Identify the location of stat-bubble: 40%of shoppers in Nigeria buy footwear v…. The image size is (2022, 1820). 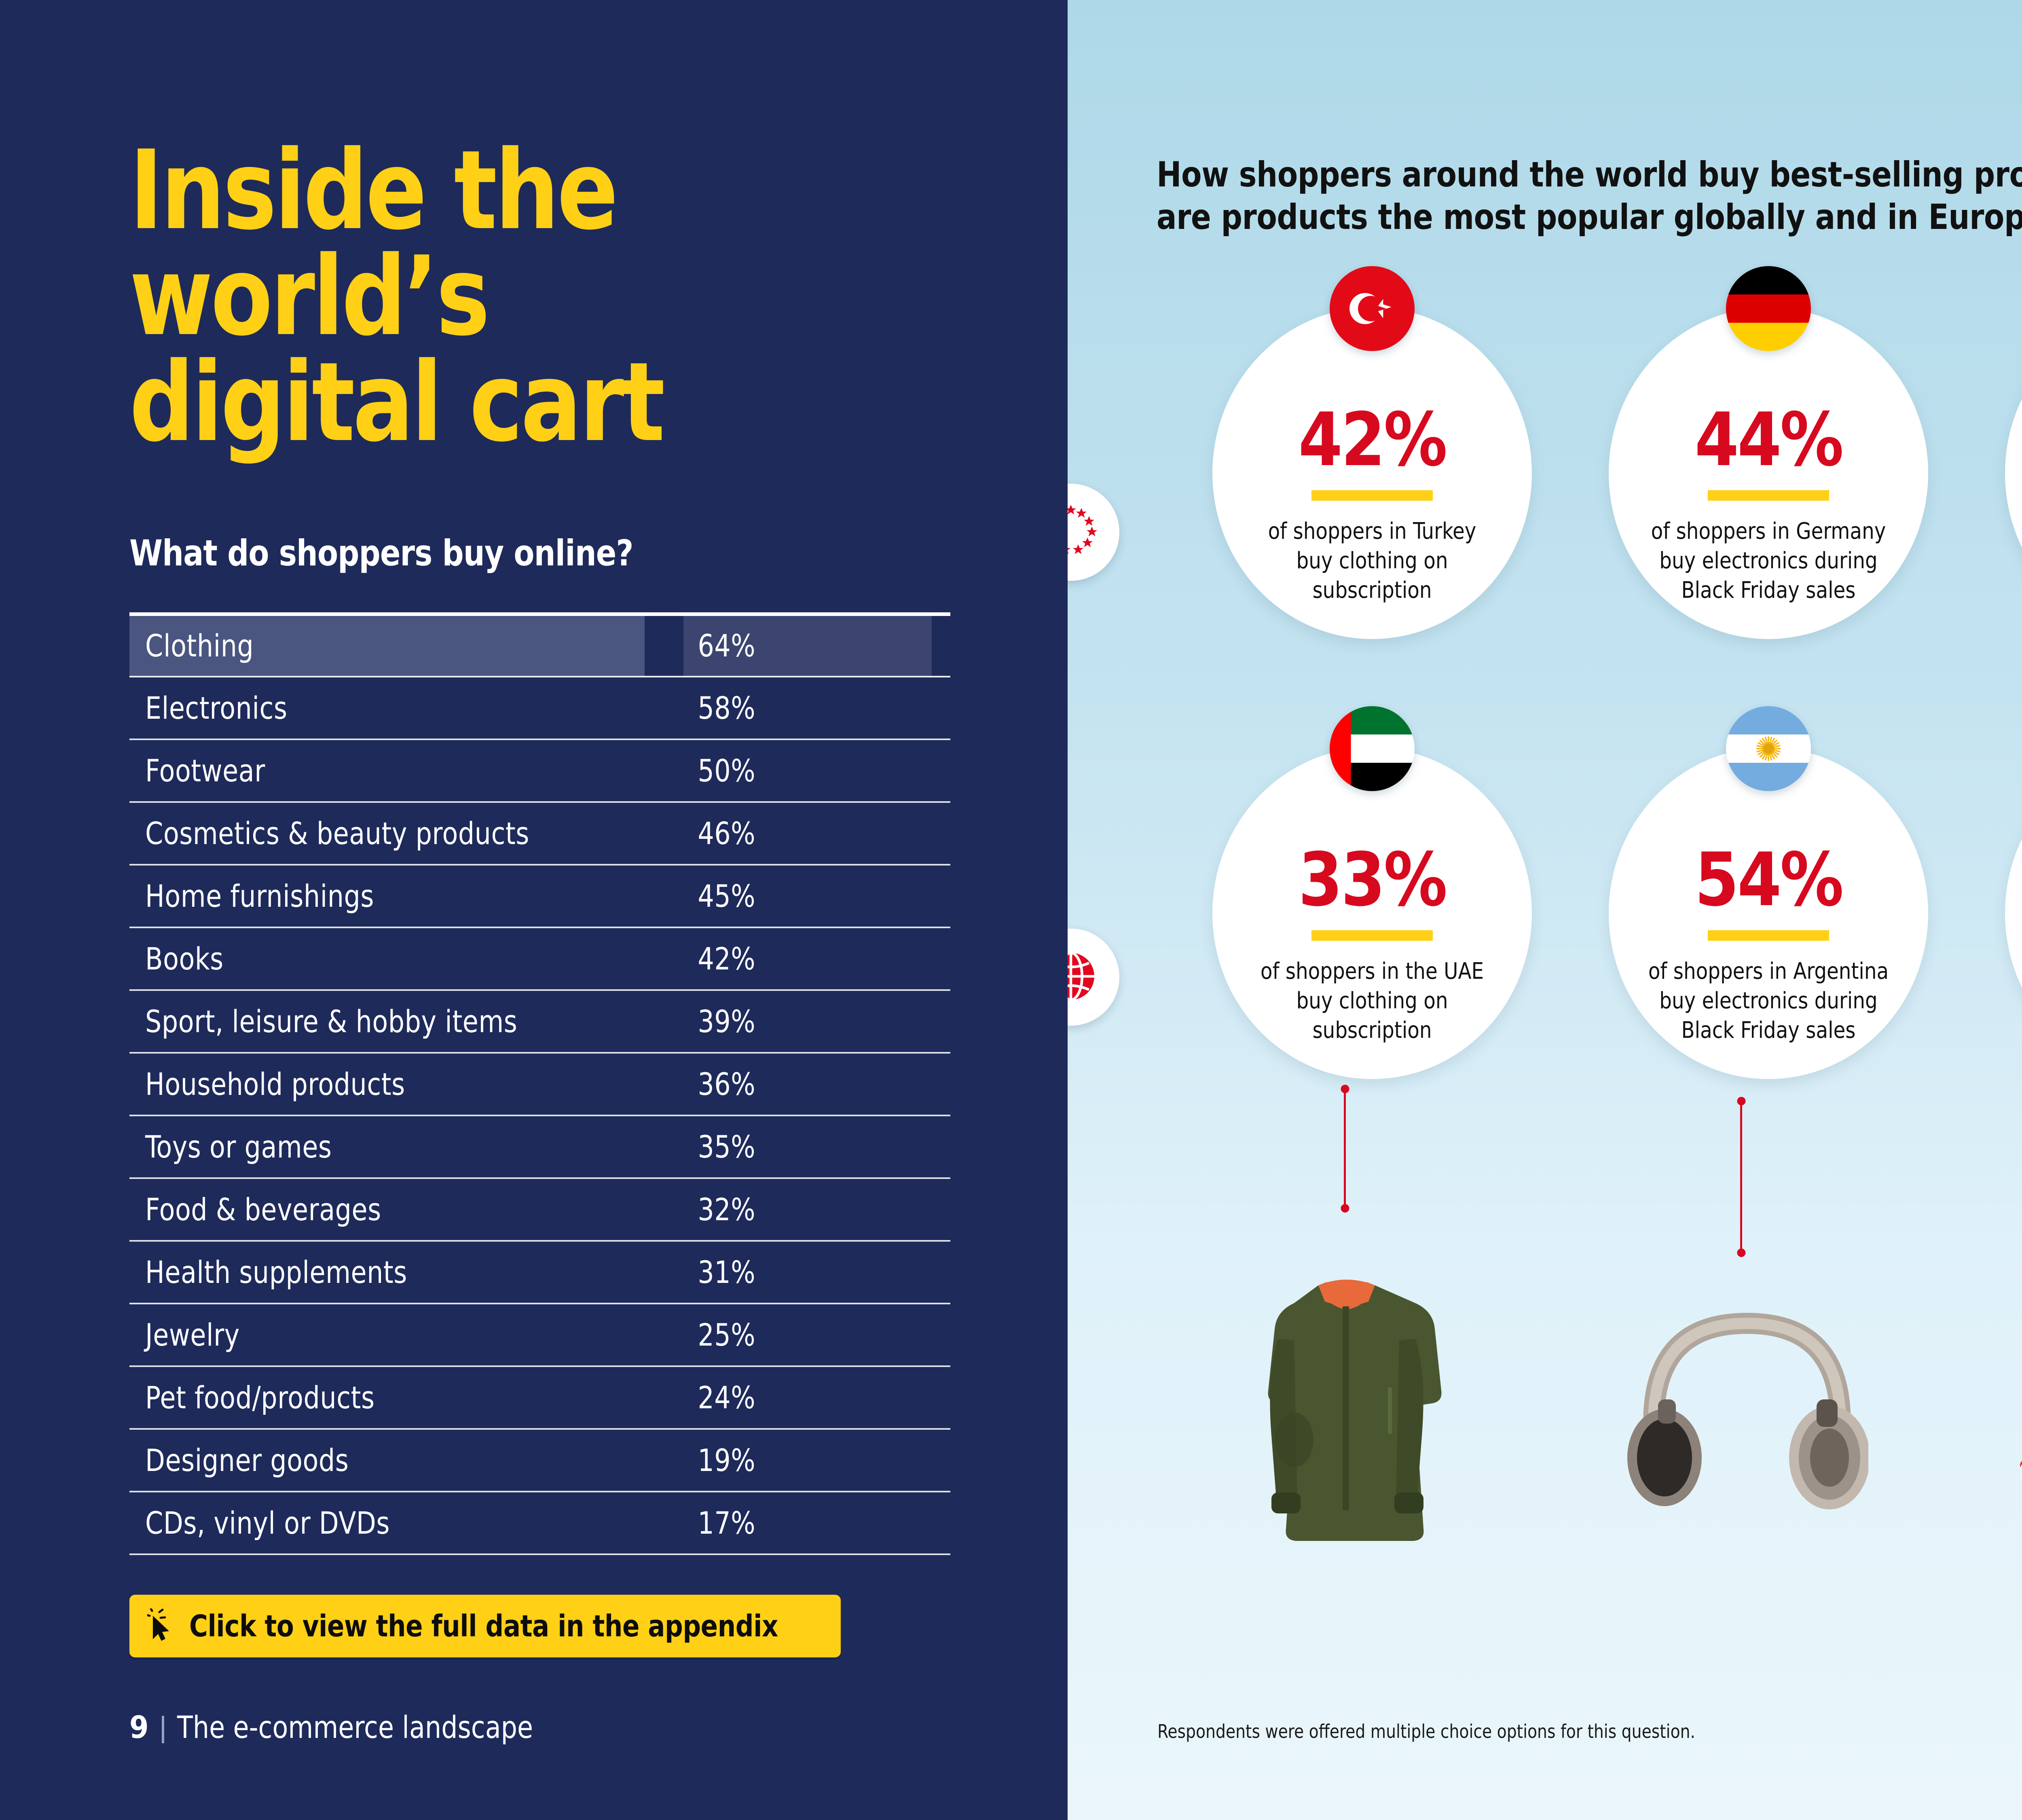
(2005, 913).